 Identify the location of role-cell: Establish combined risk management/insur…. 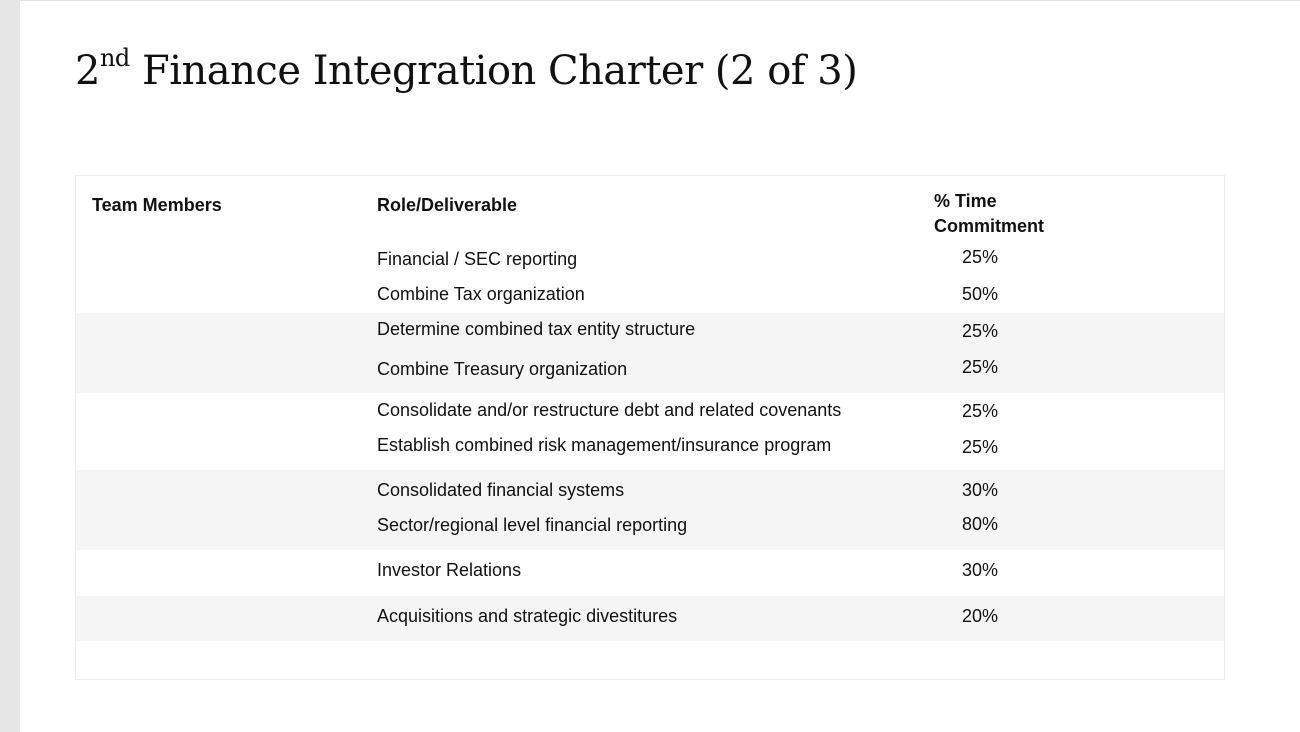
(604, 445).